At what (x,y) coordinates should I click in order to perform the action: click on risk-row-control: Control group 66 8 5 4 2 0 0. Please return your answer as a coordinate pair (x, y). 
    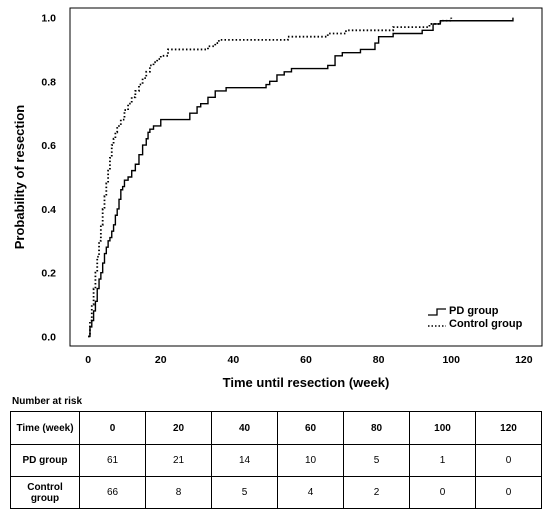
    Looking at the image, I should click on (276, 492).